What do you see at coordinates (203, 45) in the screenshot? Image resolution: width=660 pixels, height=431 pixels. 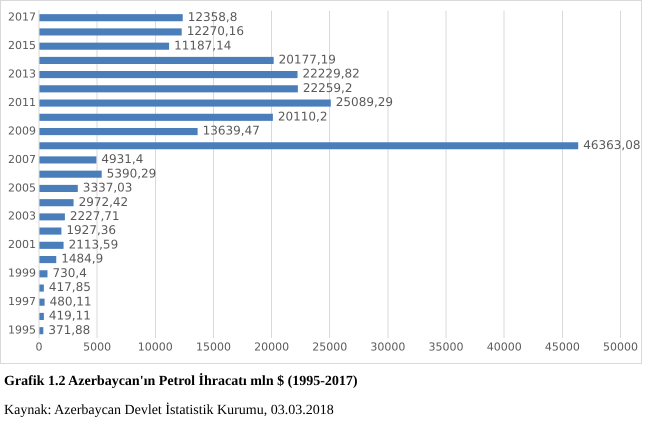 I see `data-label: 11187,14` at bounding box center [203, 45].